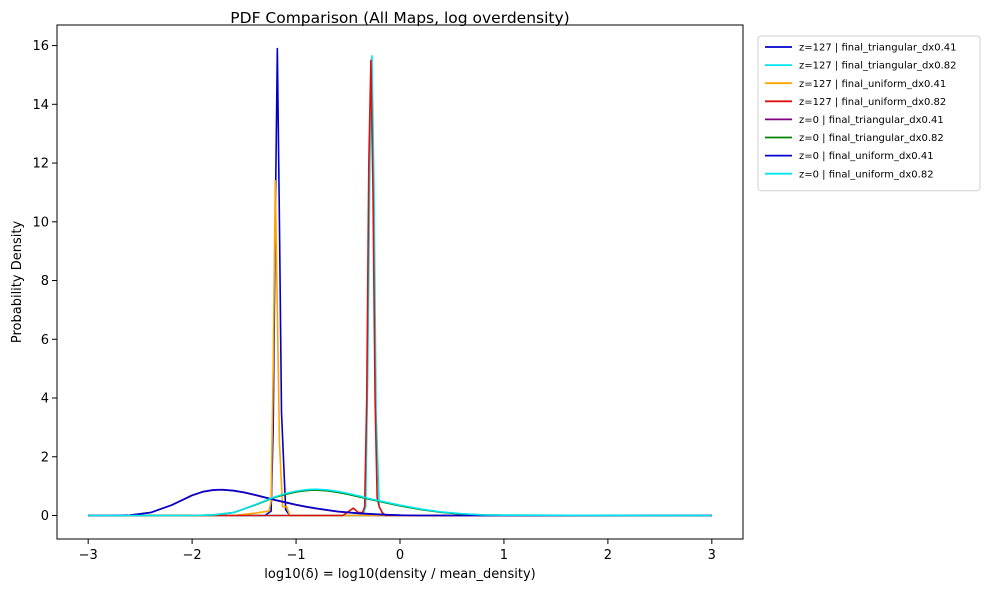  Describe the element at coordinates (866, 174) in the screenshot. I see `legend-entry-label: z=0 | final_uniform_dx0.82` at that location.